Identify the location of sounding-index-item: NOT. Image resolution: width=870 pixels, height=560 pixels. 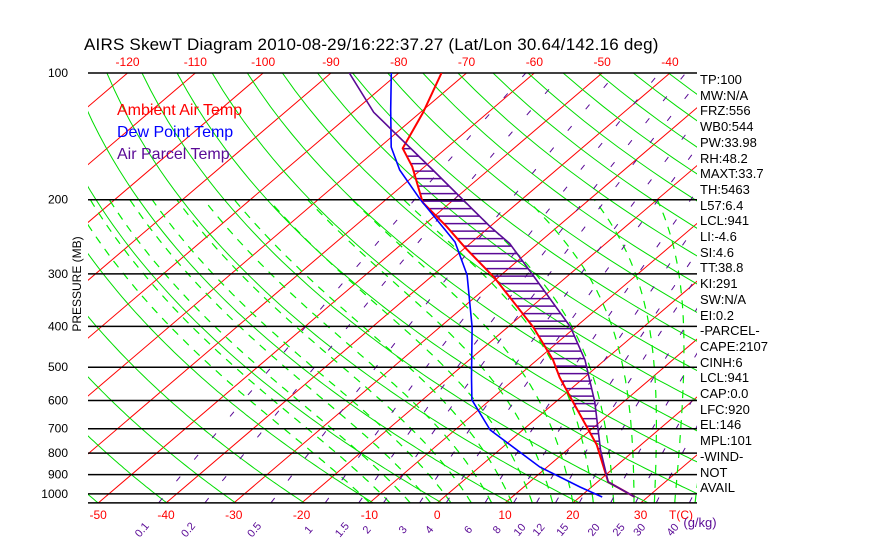
(714, 472).